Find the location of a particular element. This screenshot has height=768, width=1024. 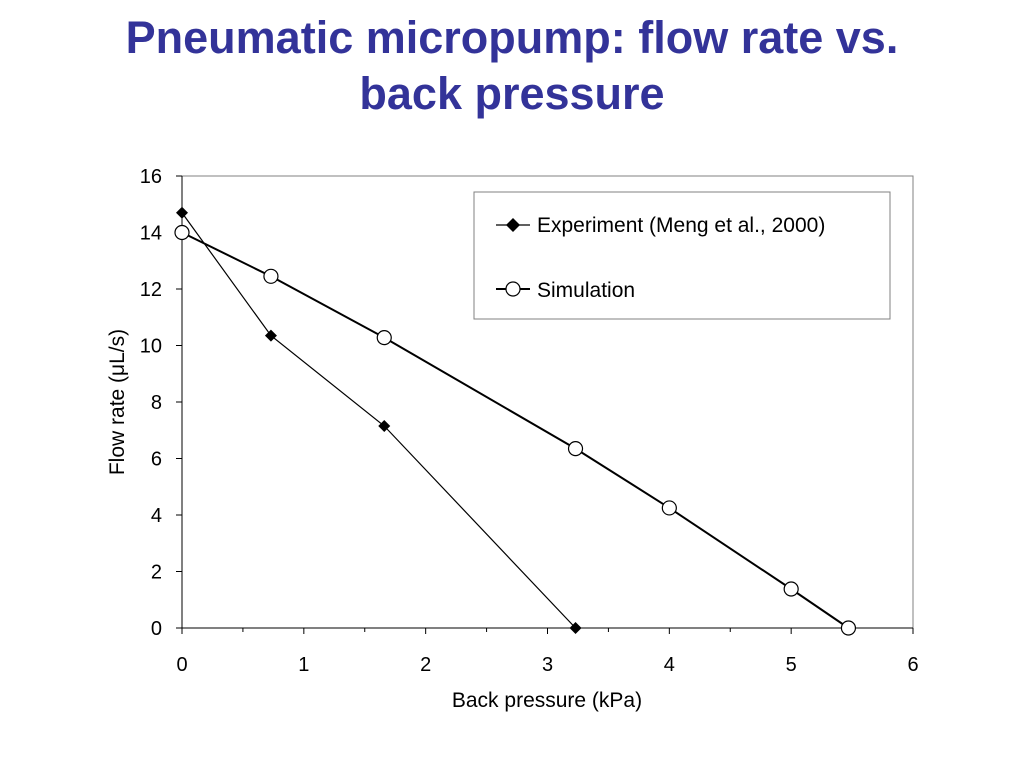

y-tick-label: 4 is located at coordinates (156, 516).